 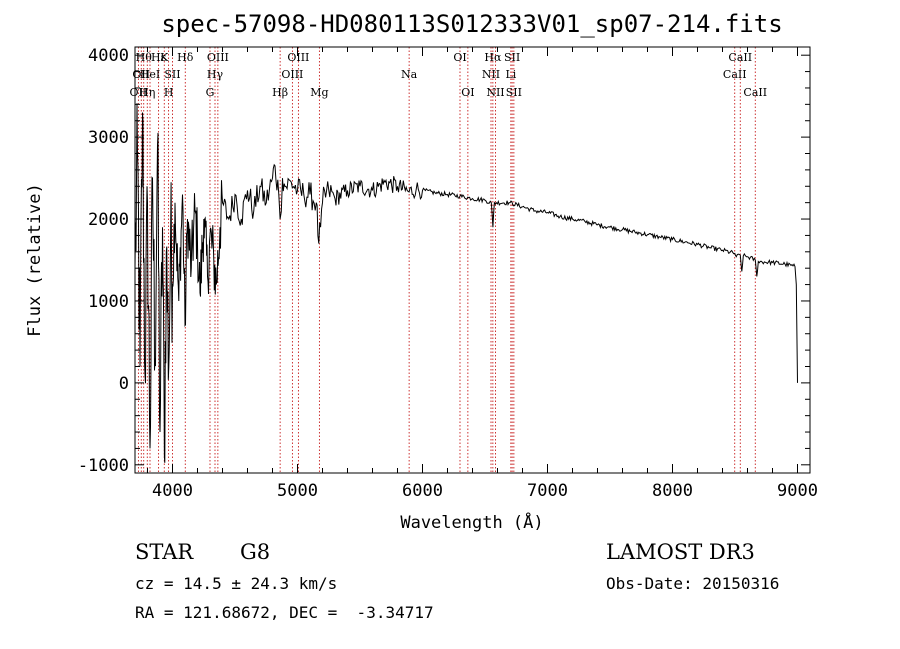 What do you see at coordinates (280, 92) in the screenshot?
I see `spectral-line-label: Hβ` at bounding box center [280, 92].